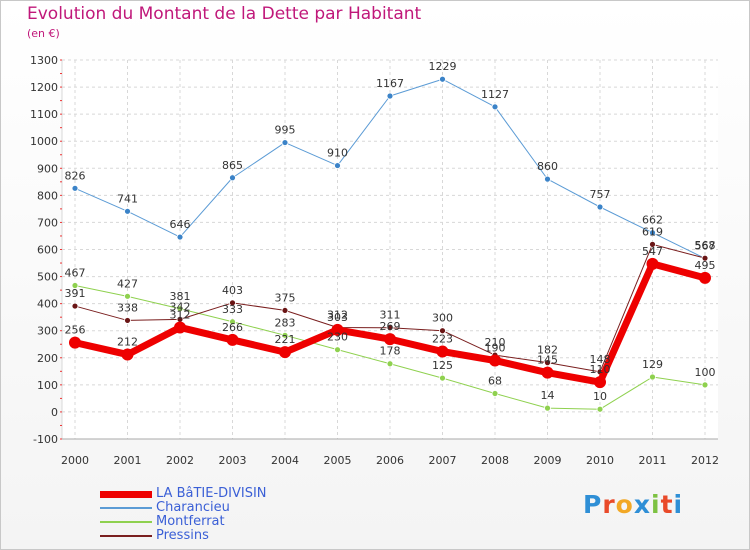 The height and width of the screenshot is (550, 750). What do you see at coordinates (75, 273) in the screenshot?
I see `data-label: 467` at bounding box center [75, 273].